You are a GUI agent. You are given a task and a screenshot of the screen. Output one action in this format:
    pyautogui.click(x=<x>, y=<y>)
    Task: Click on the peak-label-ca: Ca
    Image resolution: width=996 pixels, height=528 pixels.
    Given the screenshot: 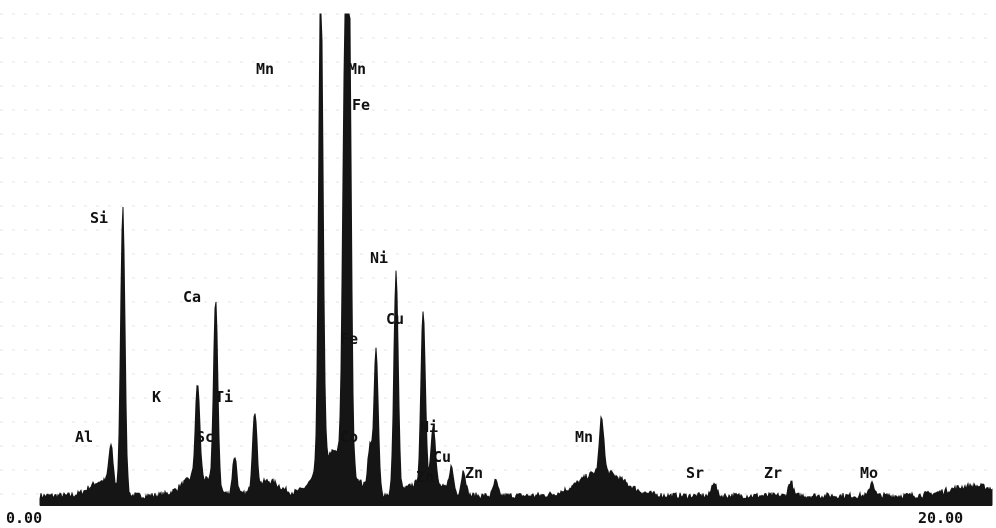 What is the action you would take?
    pyautogui.click(x=192, y=297)
    